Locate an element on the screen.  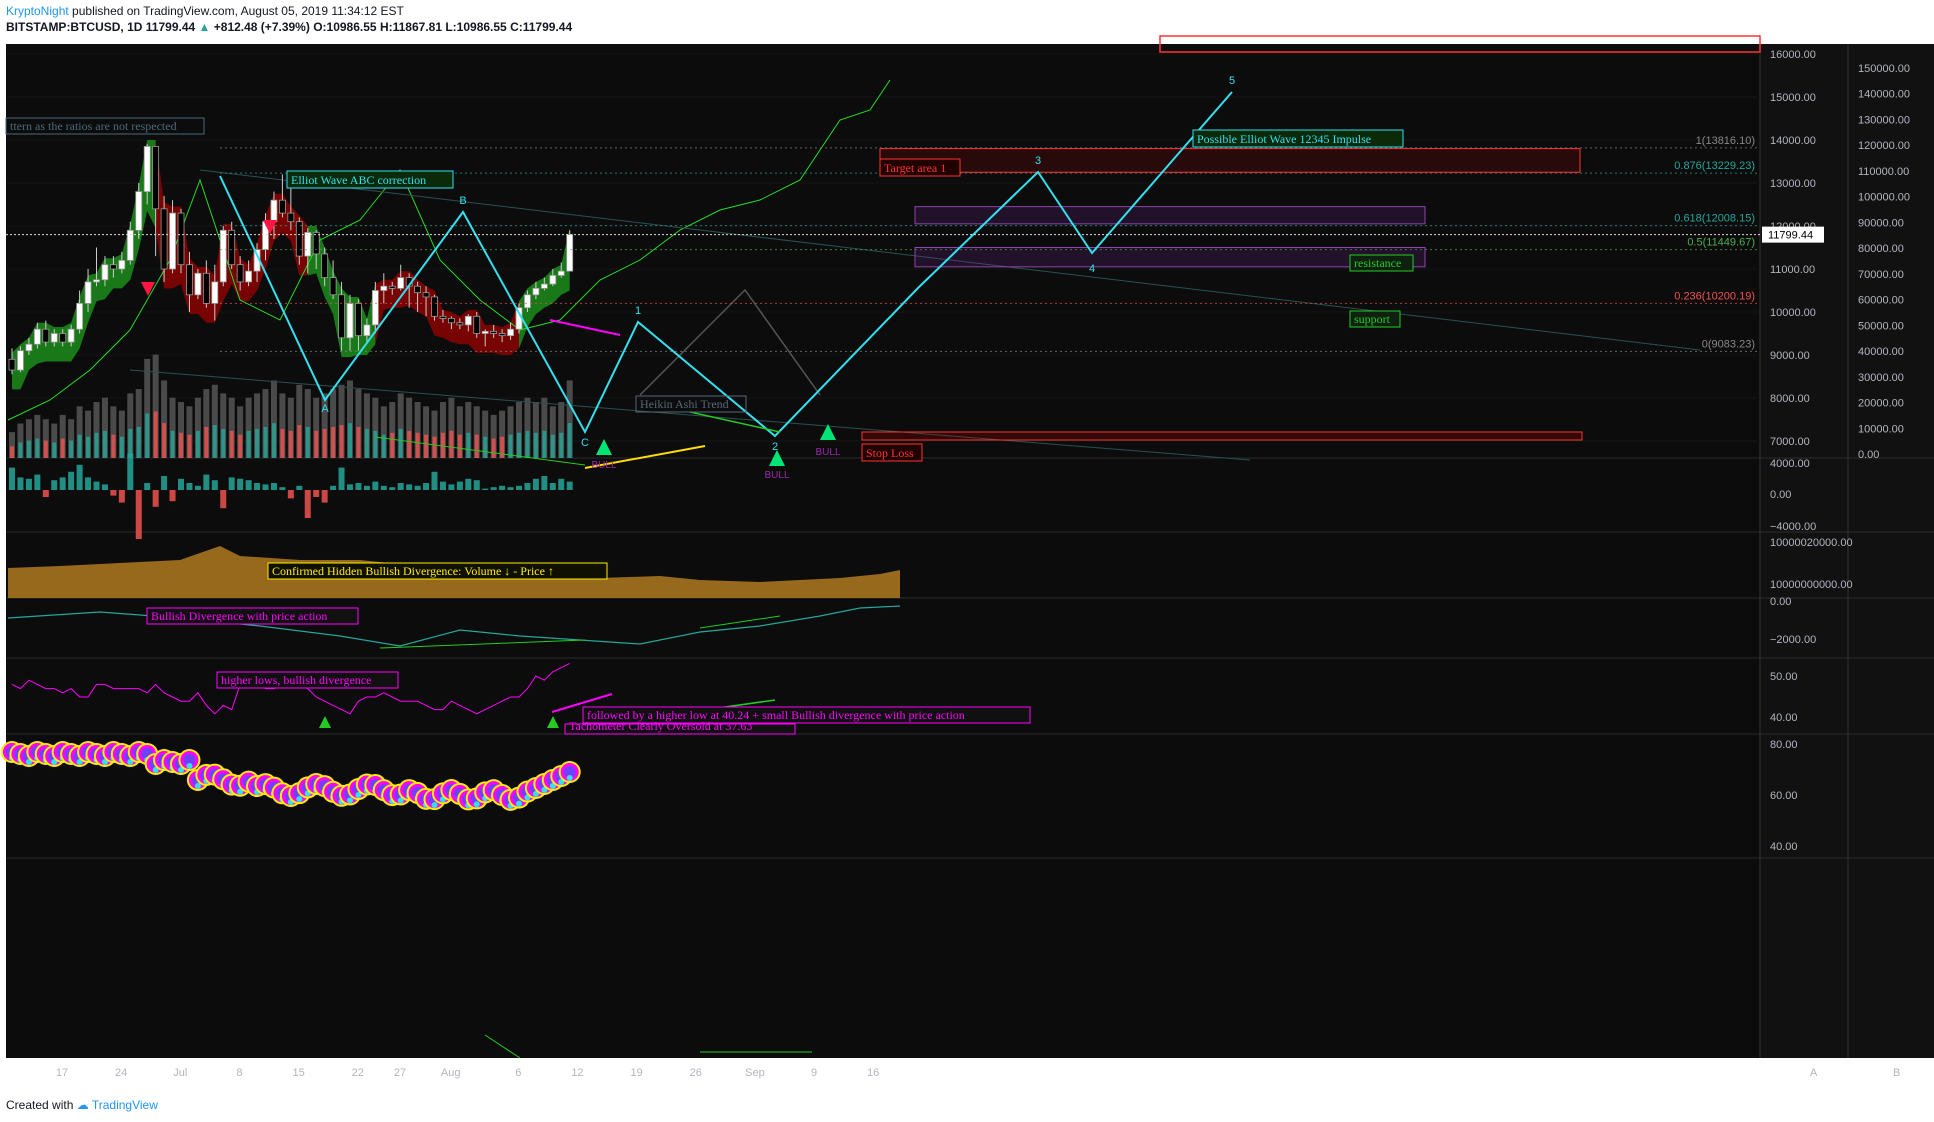
wave-point-label: 2 is located at coordinates (775, 447).